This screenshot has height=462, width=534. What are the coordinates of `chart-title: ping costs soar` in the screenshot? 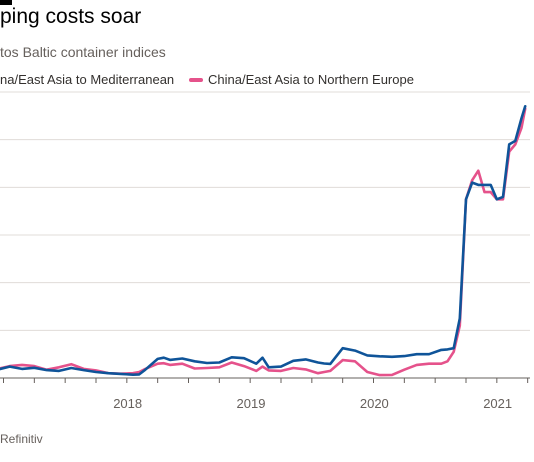 It's located at (71, 16).